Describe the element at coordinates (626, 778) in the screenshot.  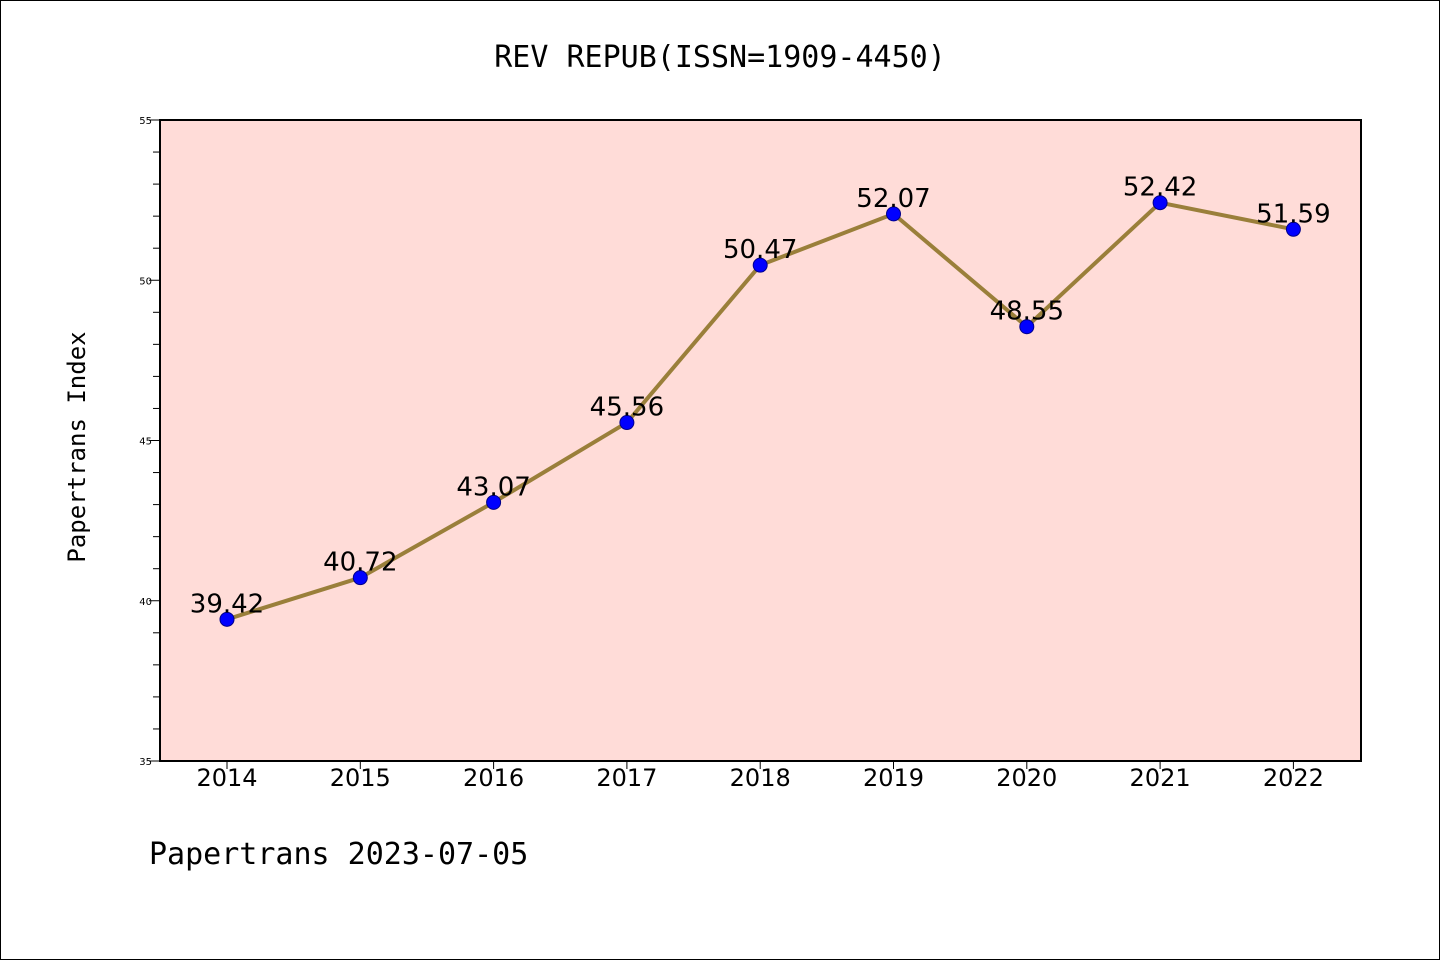
I see `x-tick-label: 2017` at that location.